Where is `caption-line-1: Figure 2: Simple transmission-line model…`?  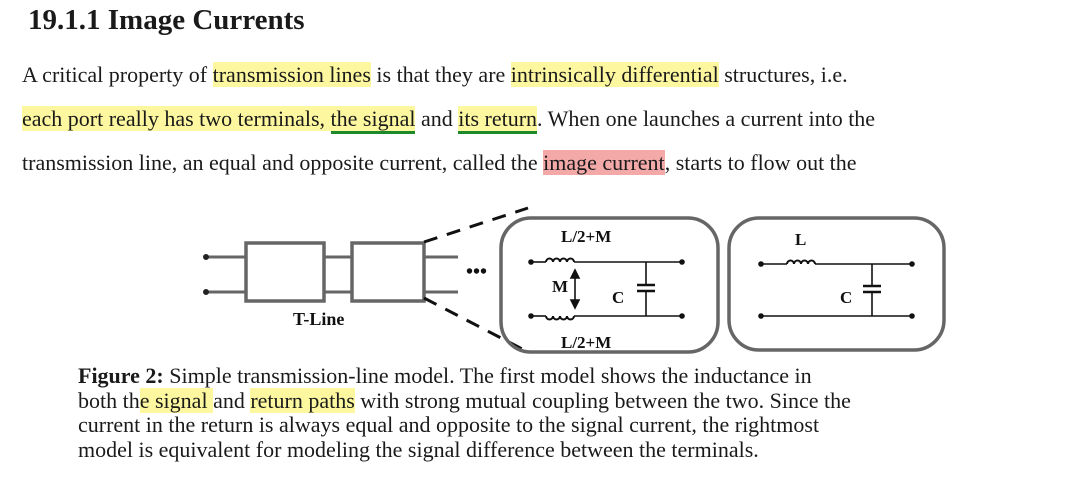
caption-line-1: Figure 2: Simple transmission-line model… is located at coordinates (464, 376).